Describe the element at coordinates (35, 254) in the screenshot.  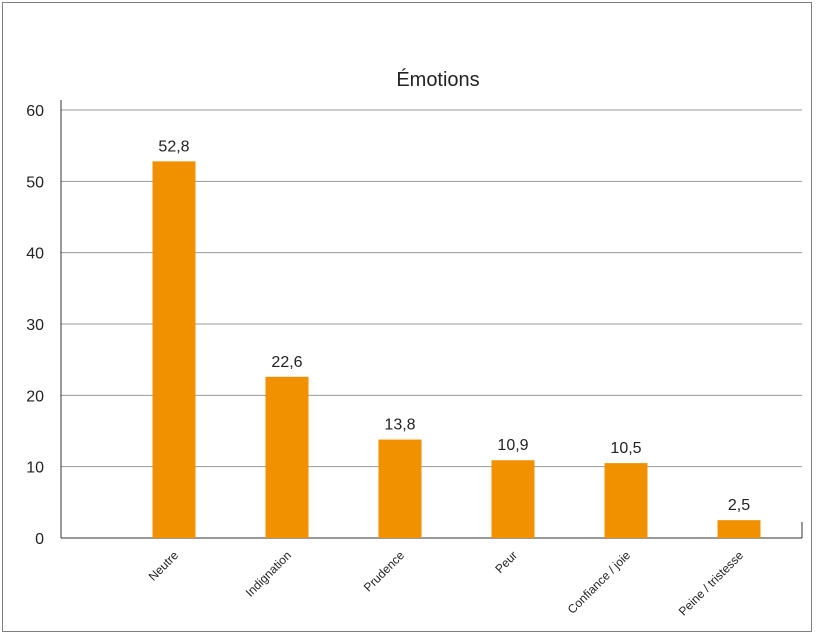
I see `y-tick-label: 40` at that location.